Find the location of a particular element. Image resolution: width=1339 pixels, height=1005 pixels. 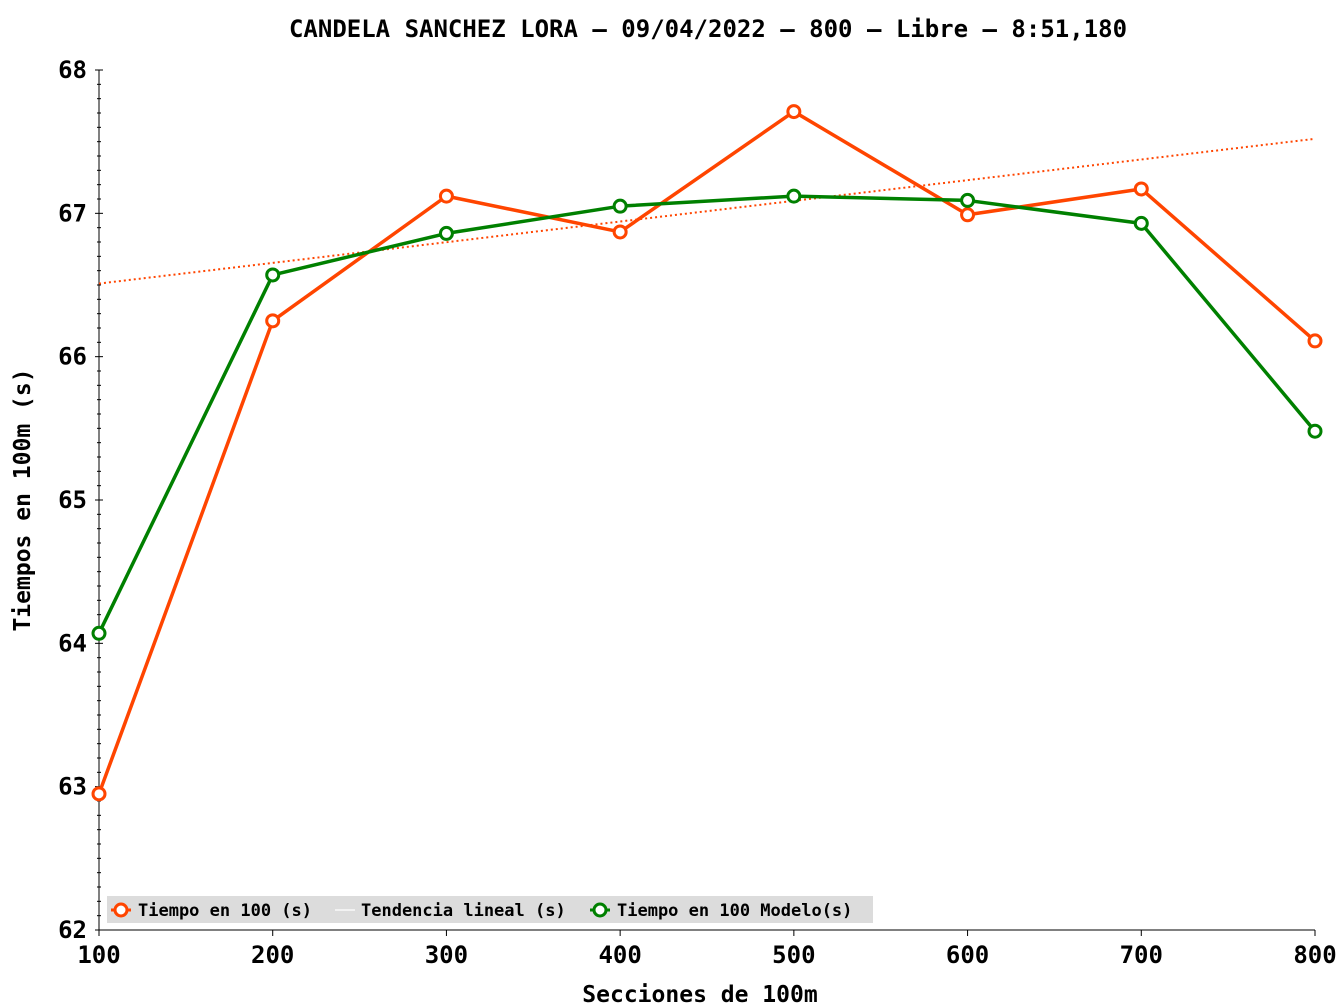

x-tick-label: 600 is located at coordinates (967, 955).